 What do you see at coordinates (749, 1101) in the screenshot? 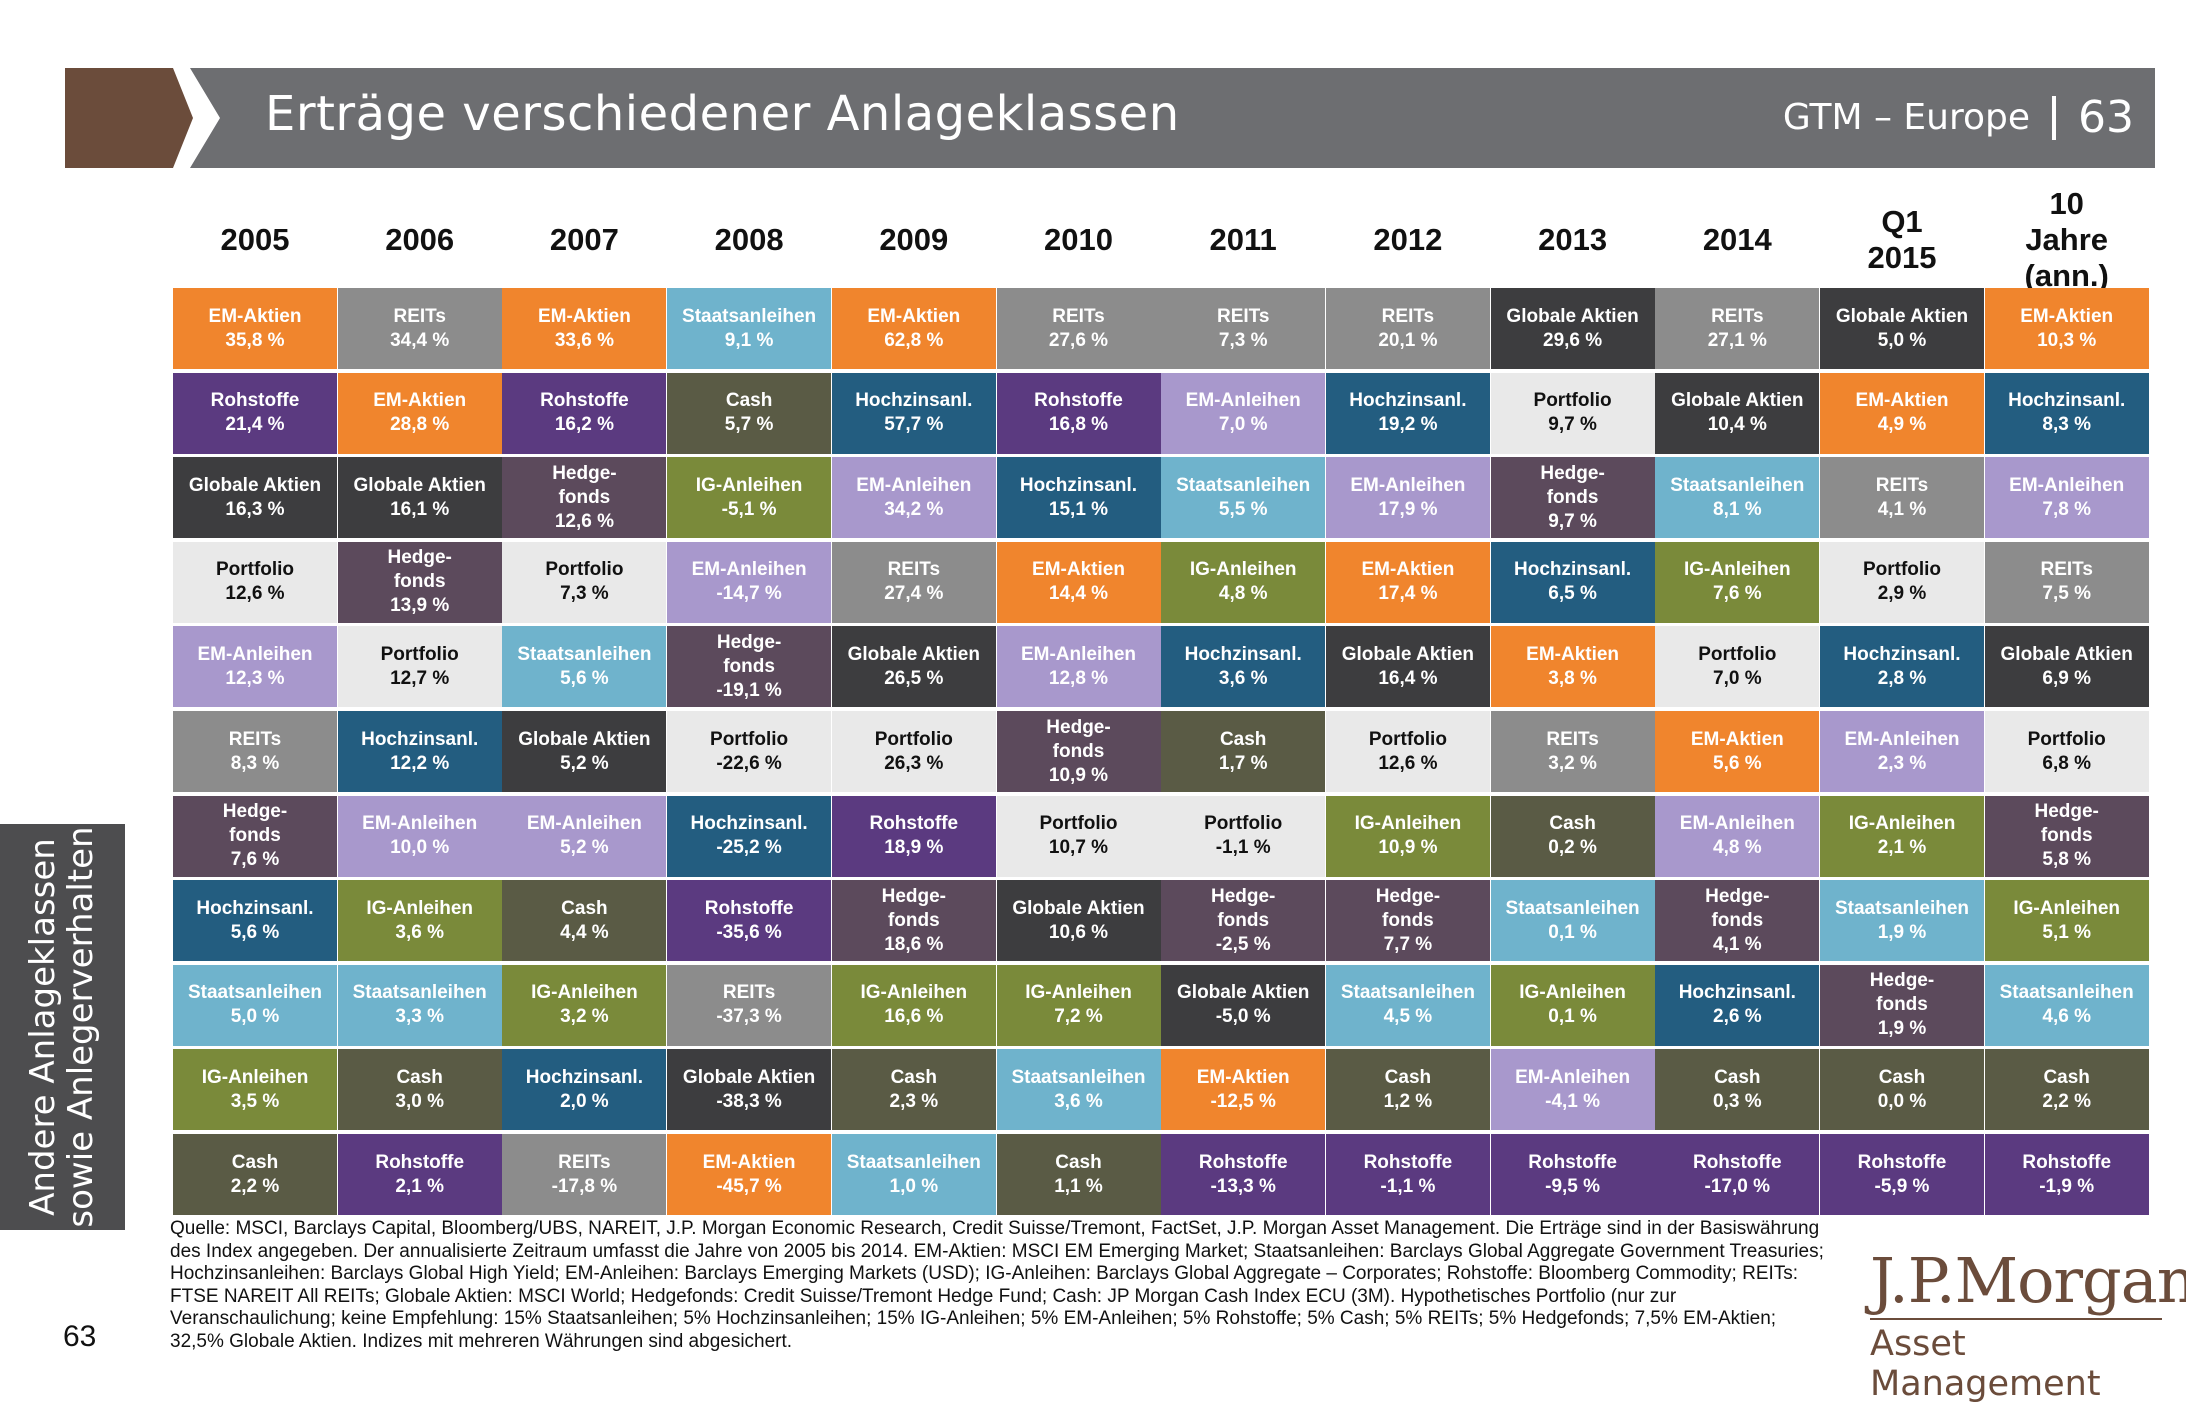
I see `return-value: -38,3 %` at bounding box center [749, 1101].